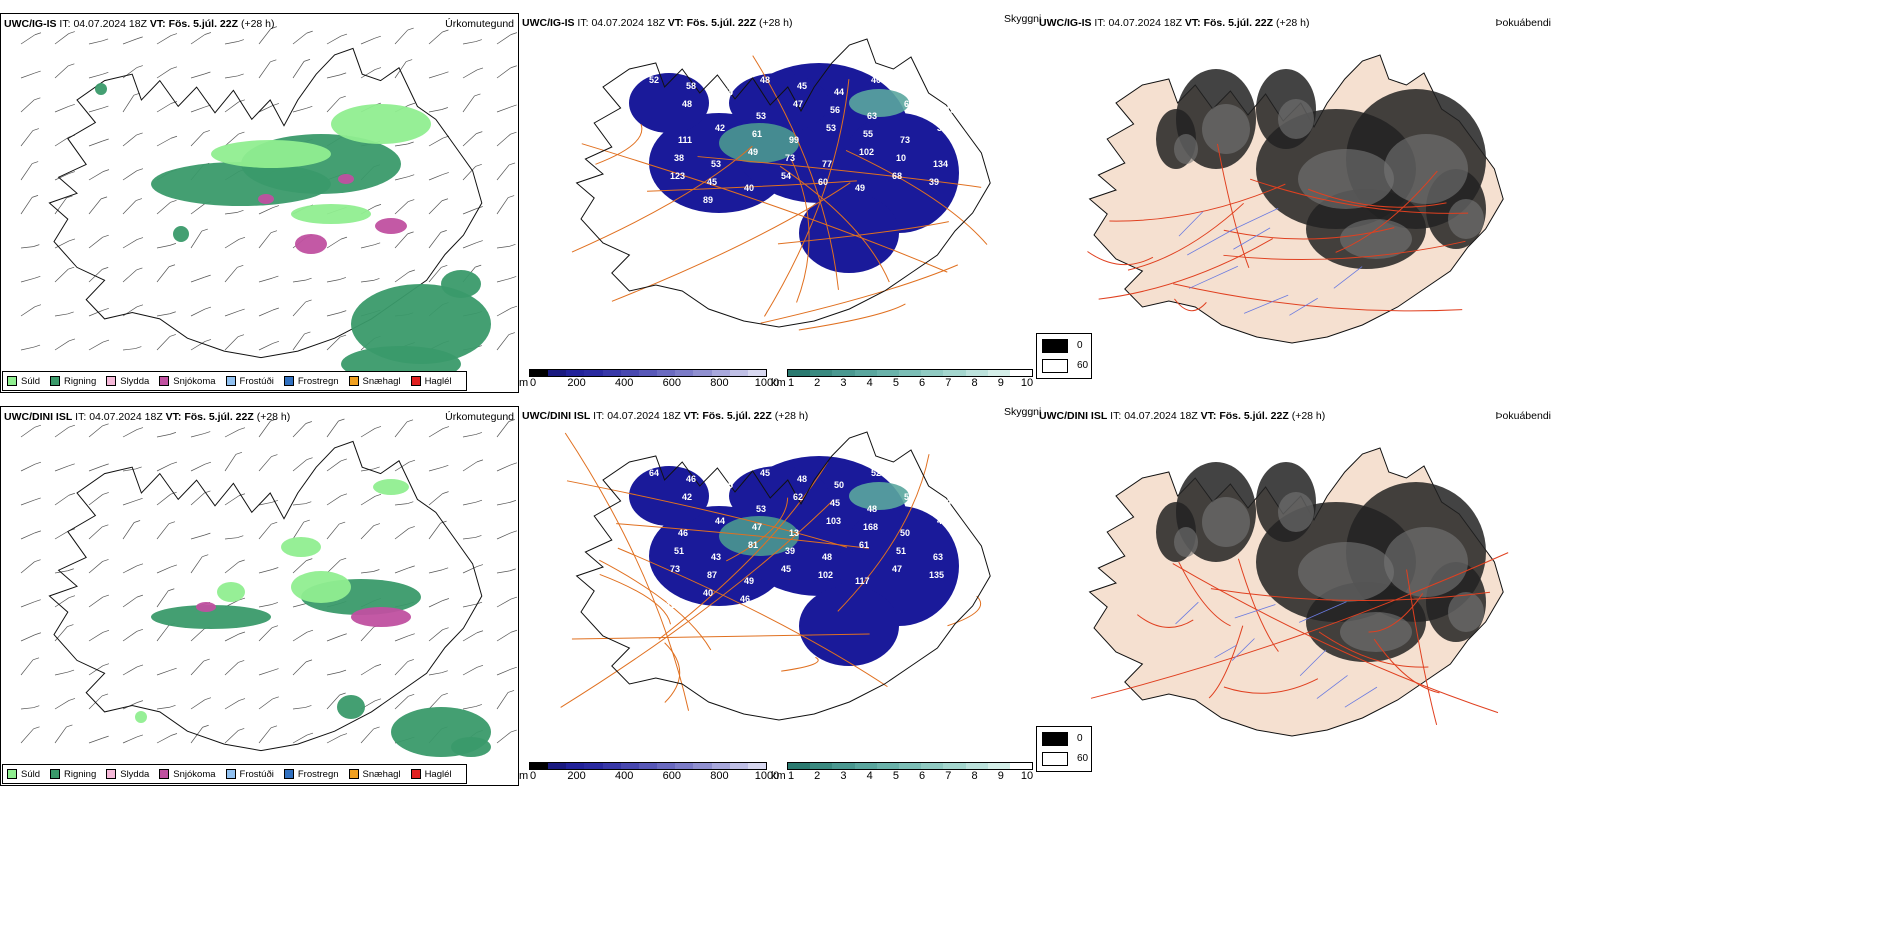 Image resolution: width=1900 pixels, height=950 pixels. What do you see at coordinates (749, 581) in the screenshot?
I see `ceiling-value-label: 49` at bounding box center [749, 581].